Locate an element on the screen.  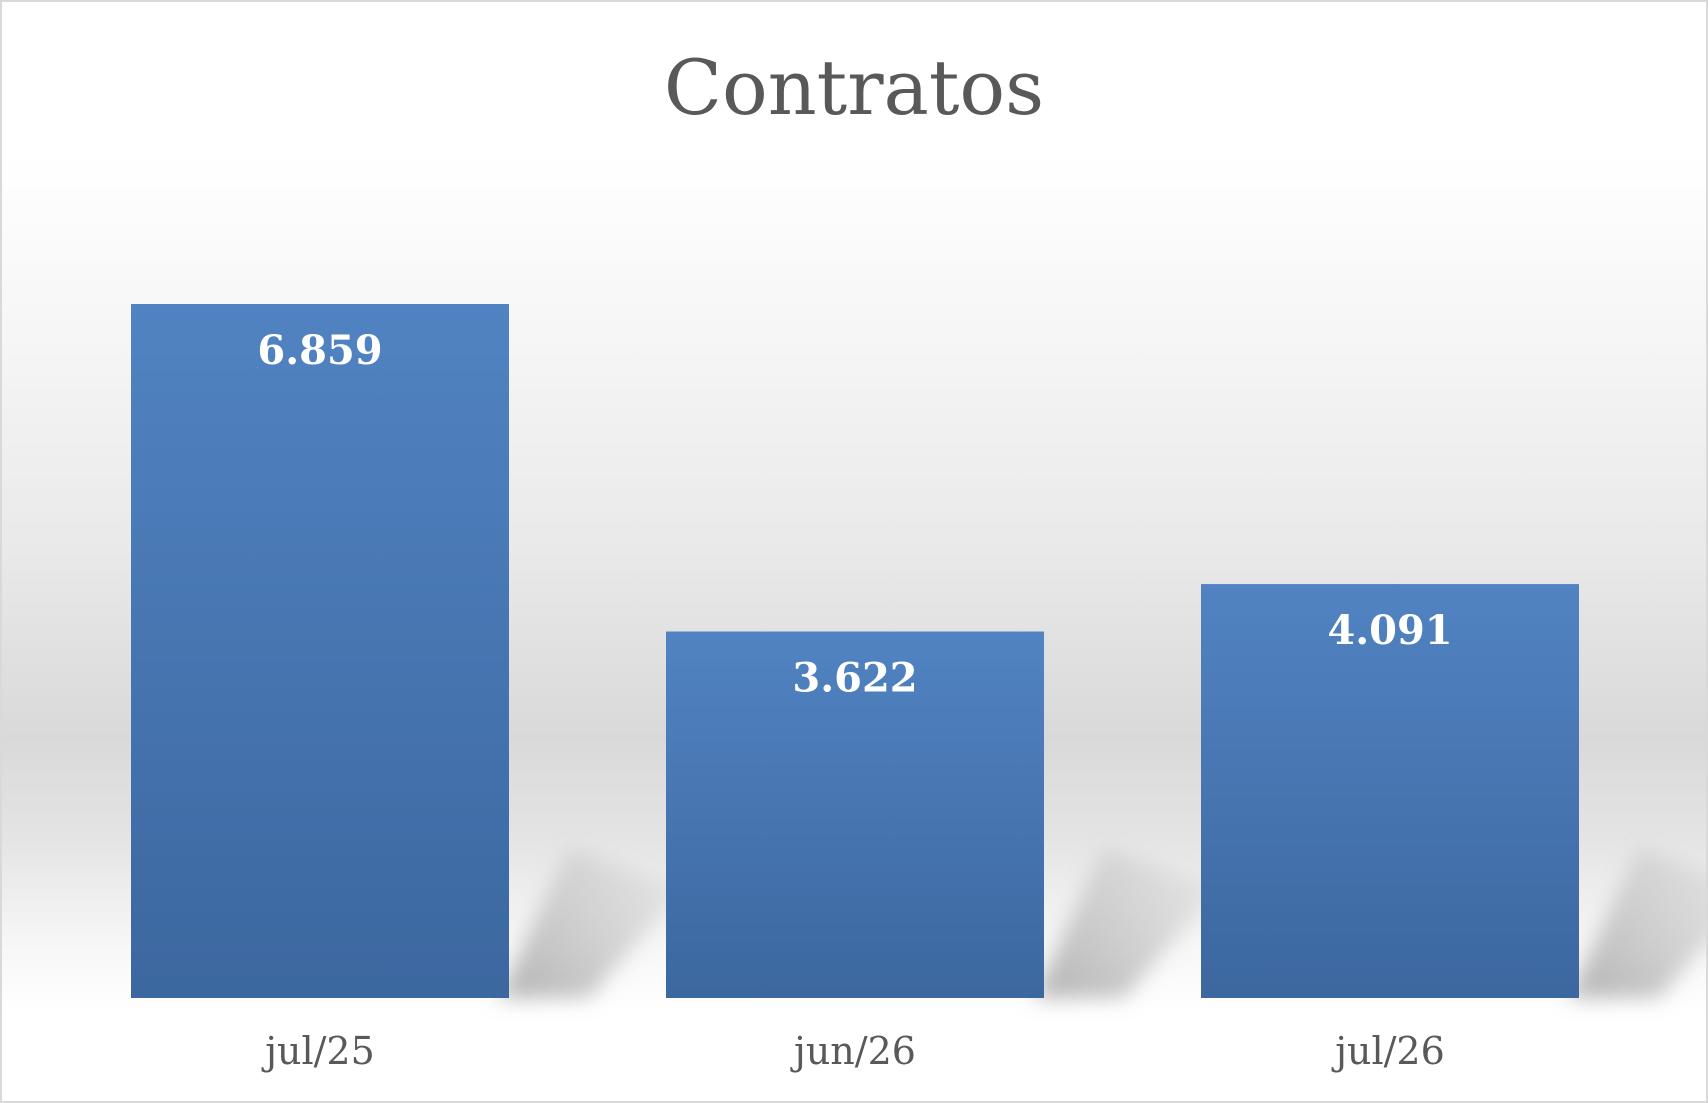
chart-title: Contratos is located at coordinates (854, 87).